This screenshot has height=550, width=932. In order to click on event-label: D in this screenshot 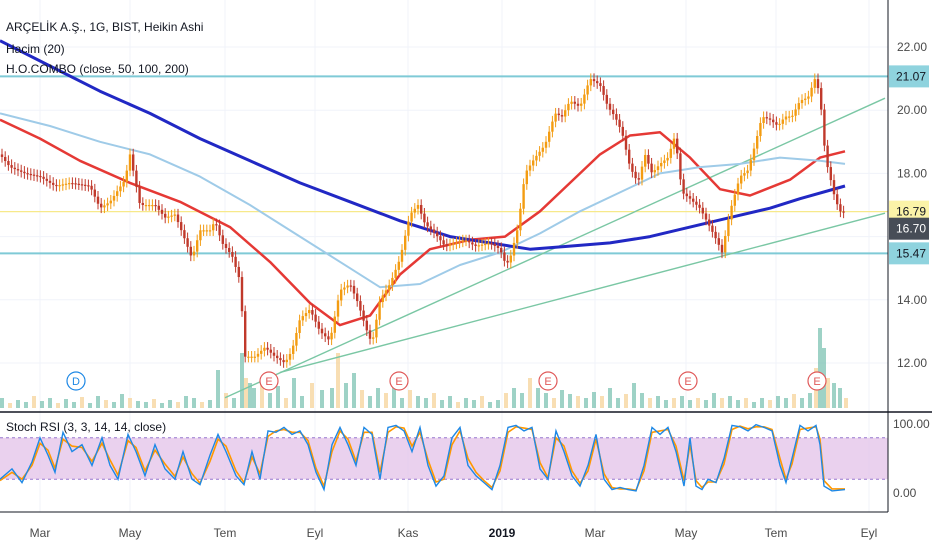, I will do `click(76, 382)`.